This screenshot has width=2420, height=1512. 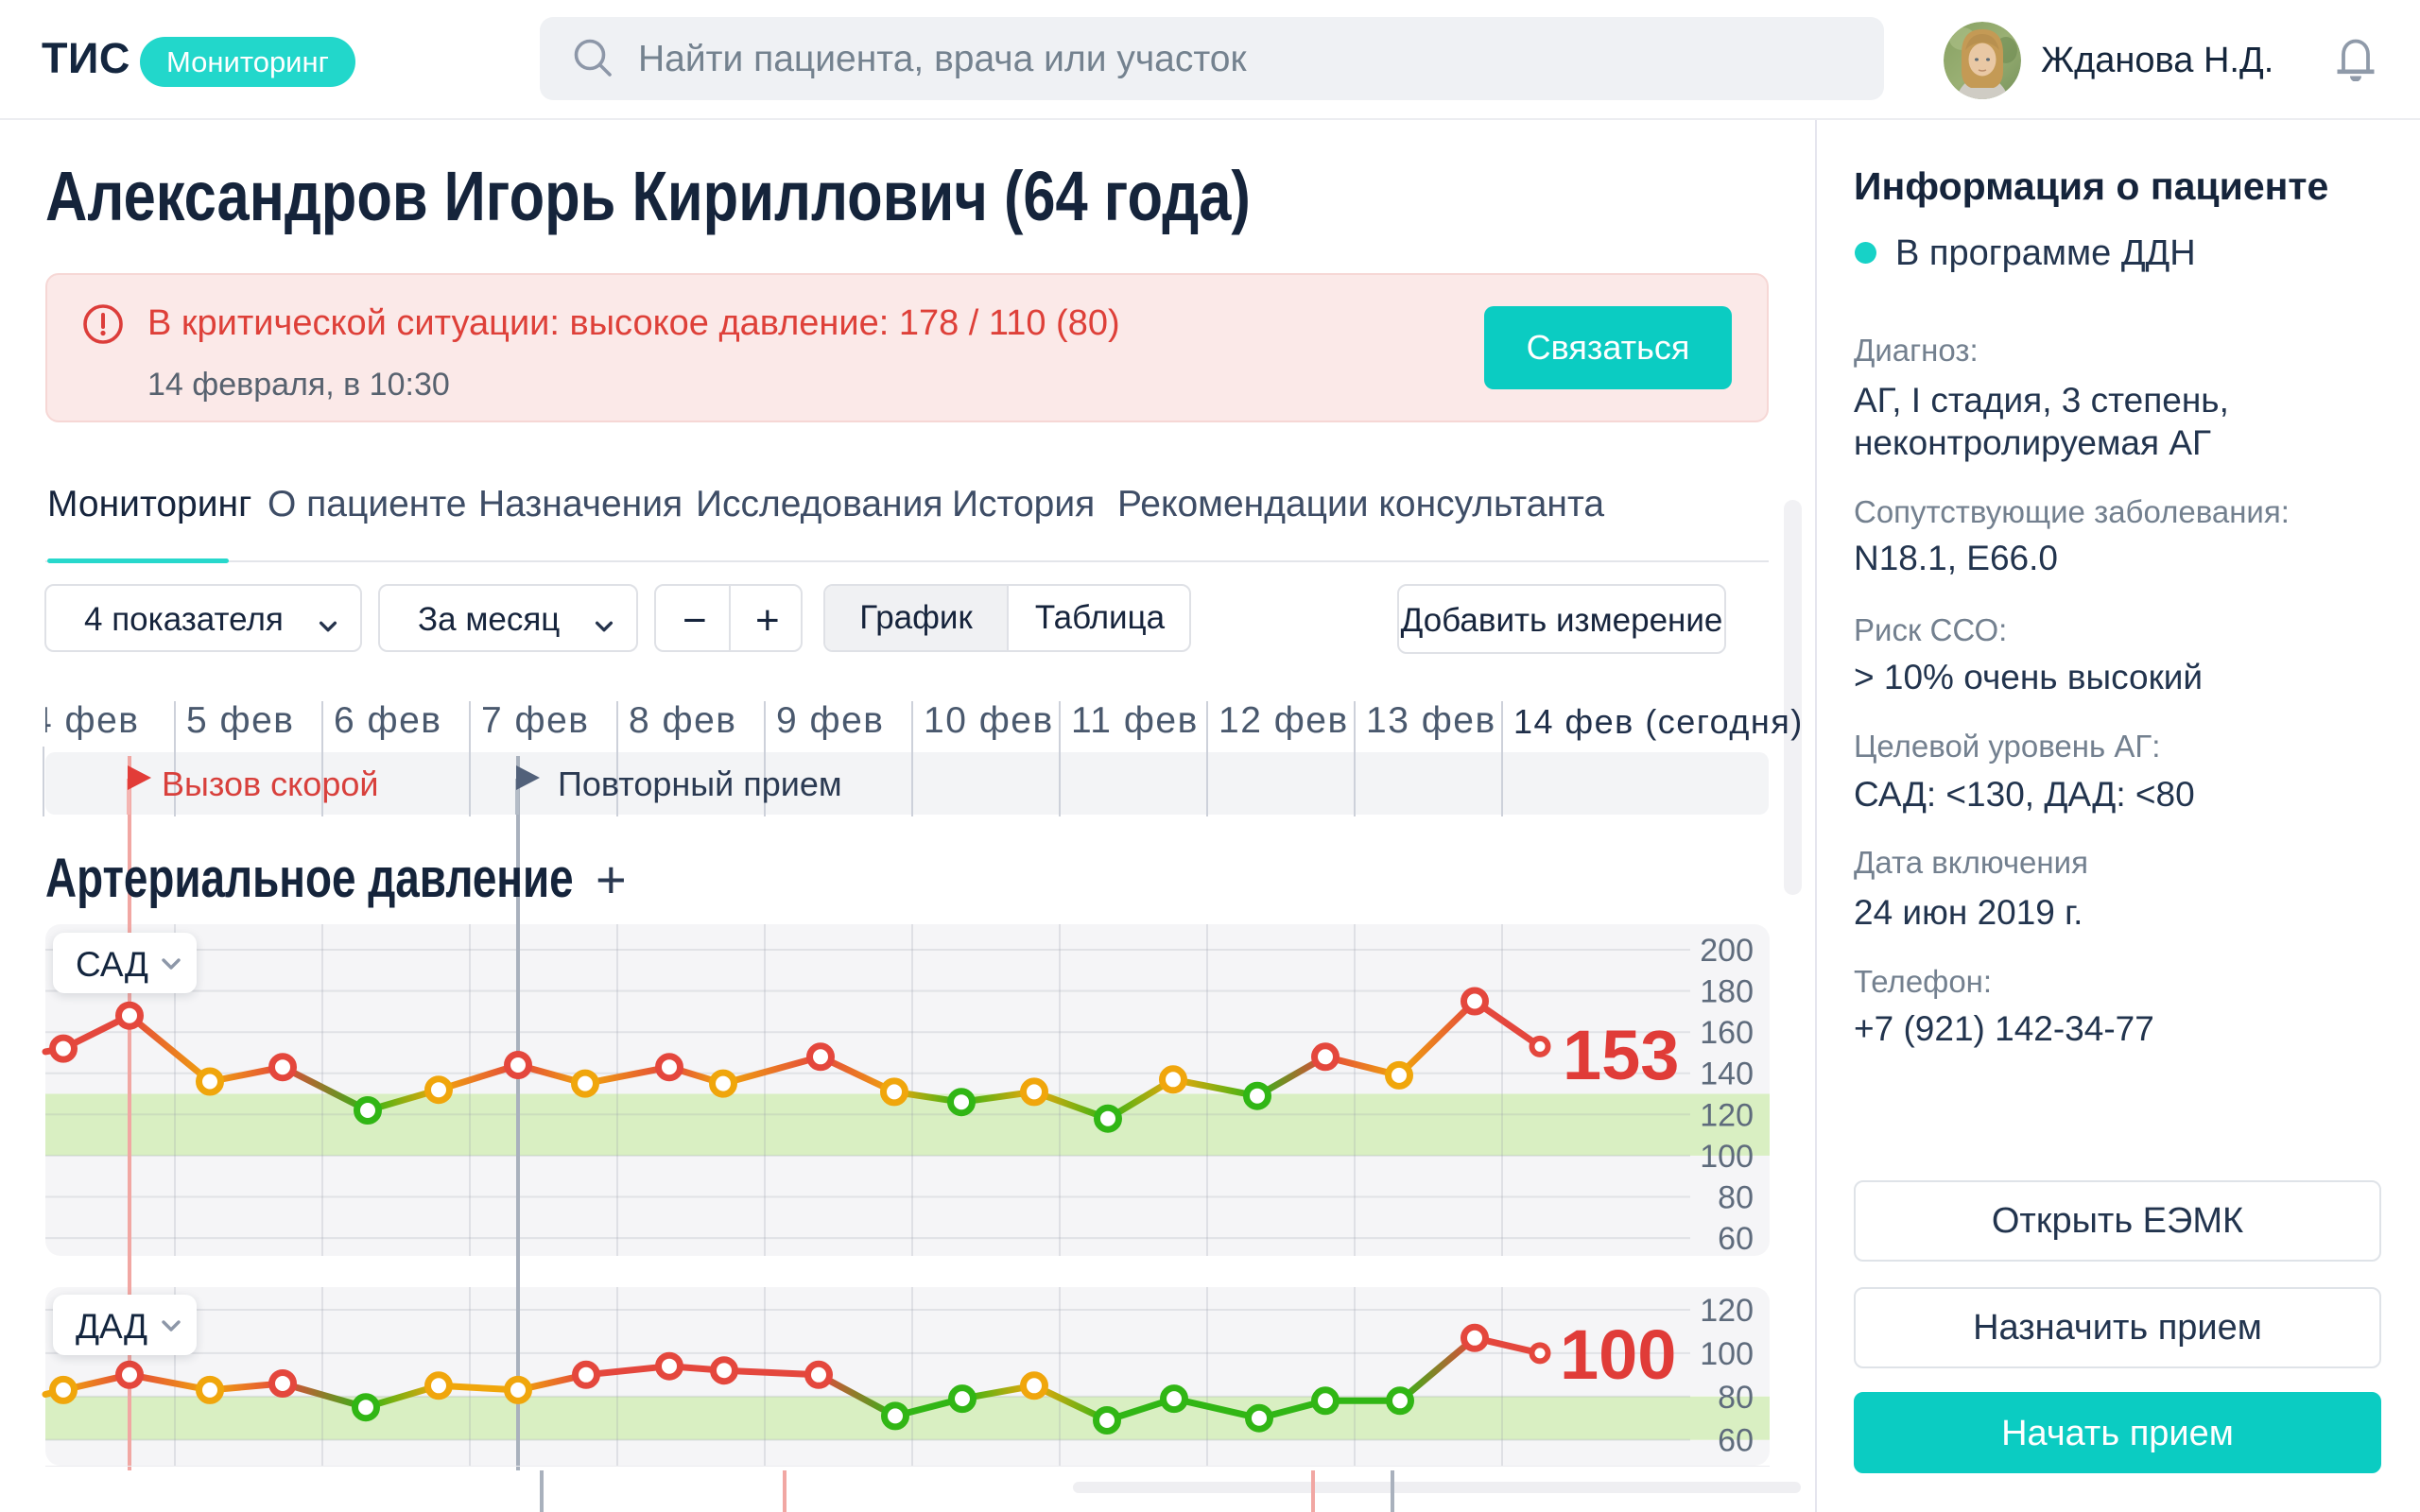 I want to click on svg-text: 160, so click(x=1727, y=1033).